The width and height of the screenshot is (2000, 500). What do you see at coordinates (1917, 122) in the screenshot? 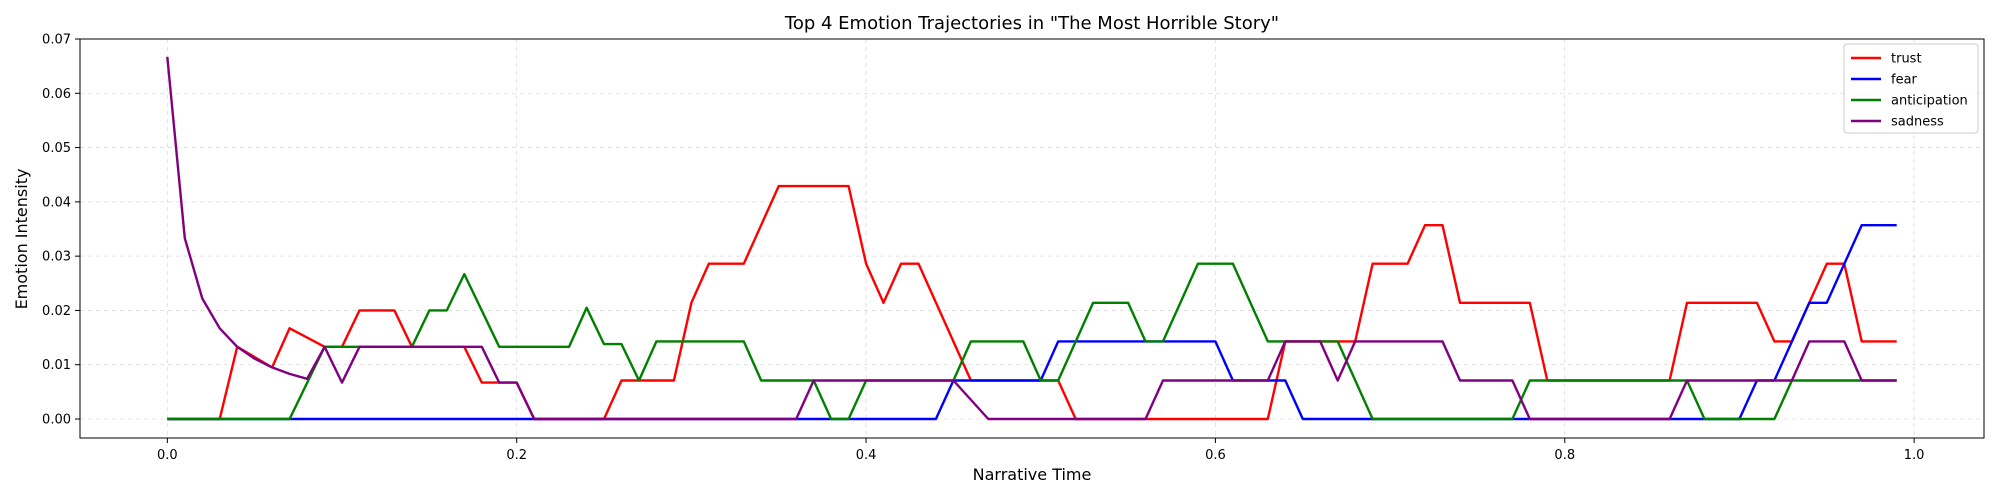
I see `legend-label-sadness: sadness` at bounding box center [1917, 122].